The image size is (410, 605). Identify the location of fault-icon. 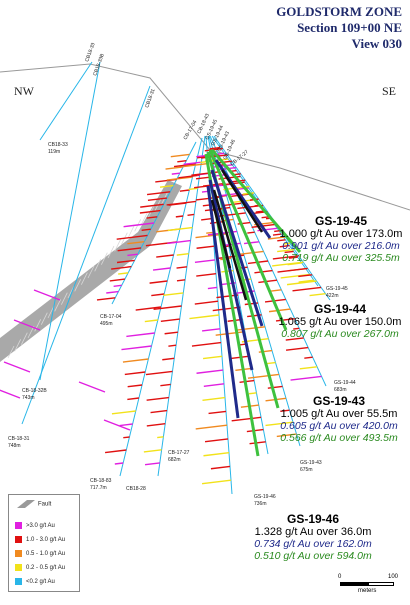
(26, 504).